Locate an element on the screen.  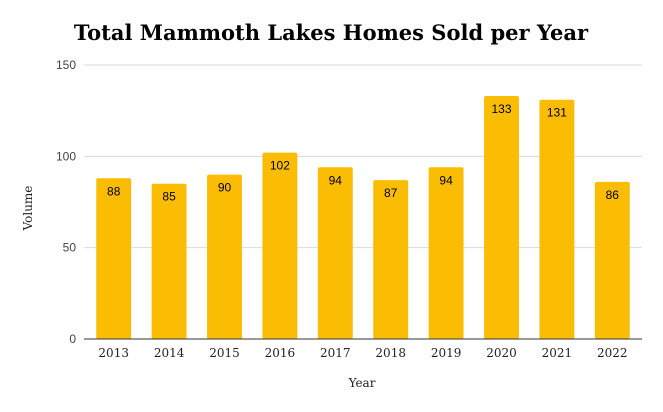
x-tick-label-2017: 2017 is located at coordinates (335, 353).